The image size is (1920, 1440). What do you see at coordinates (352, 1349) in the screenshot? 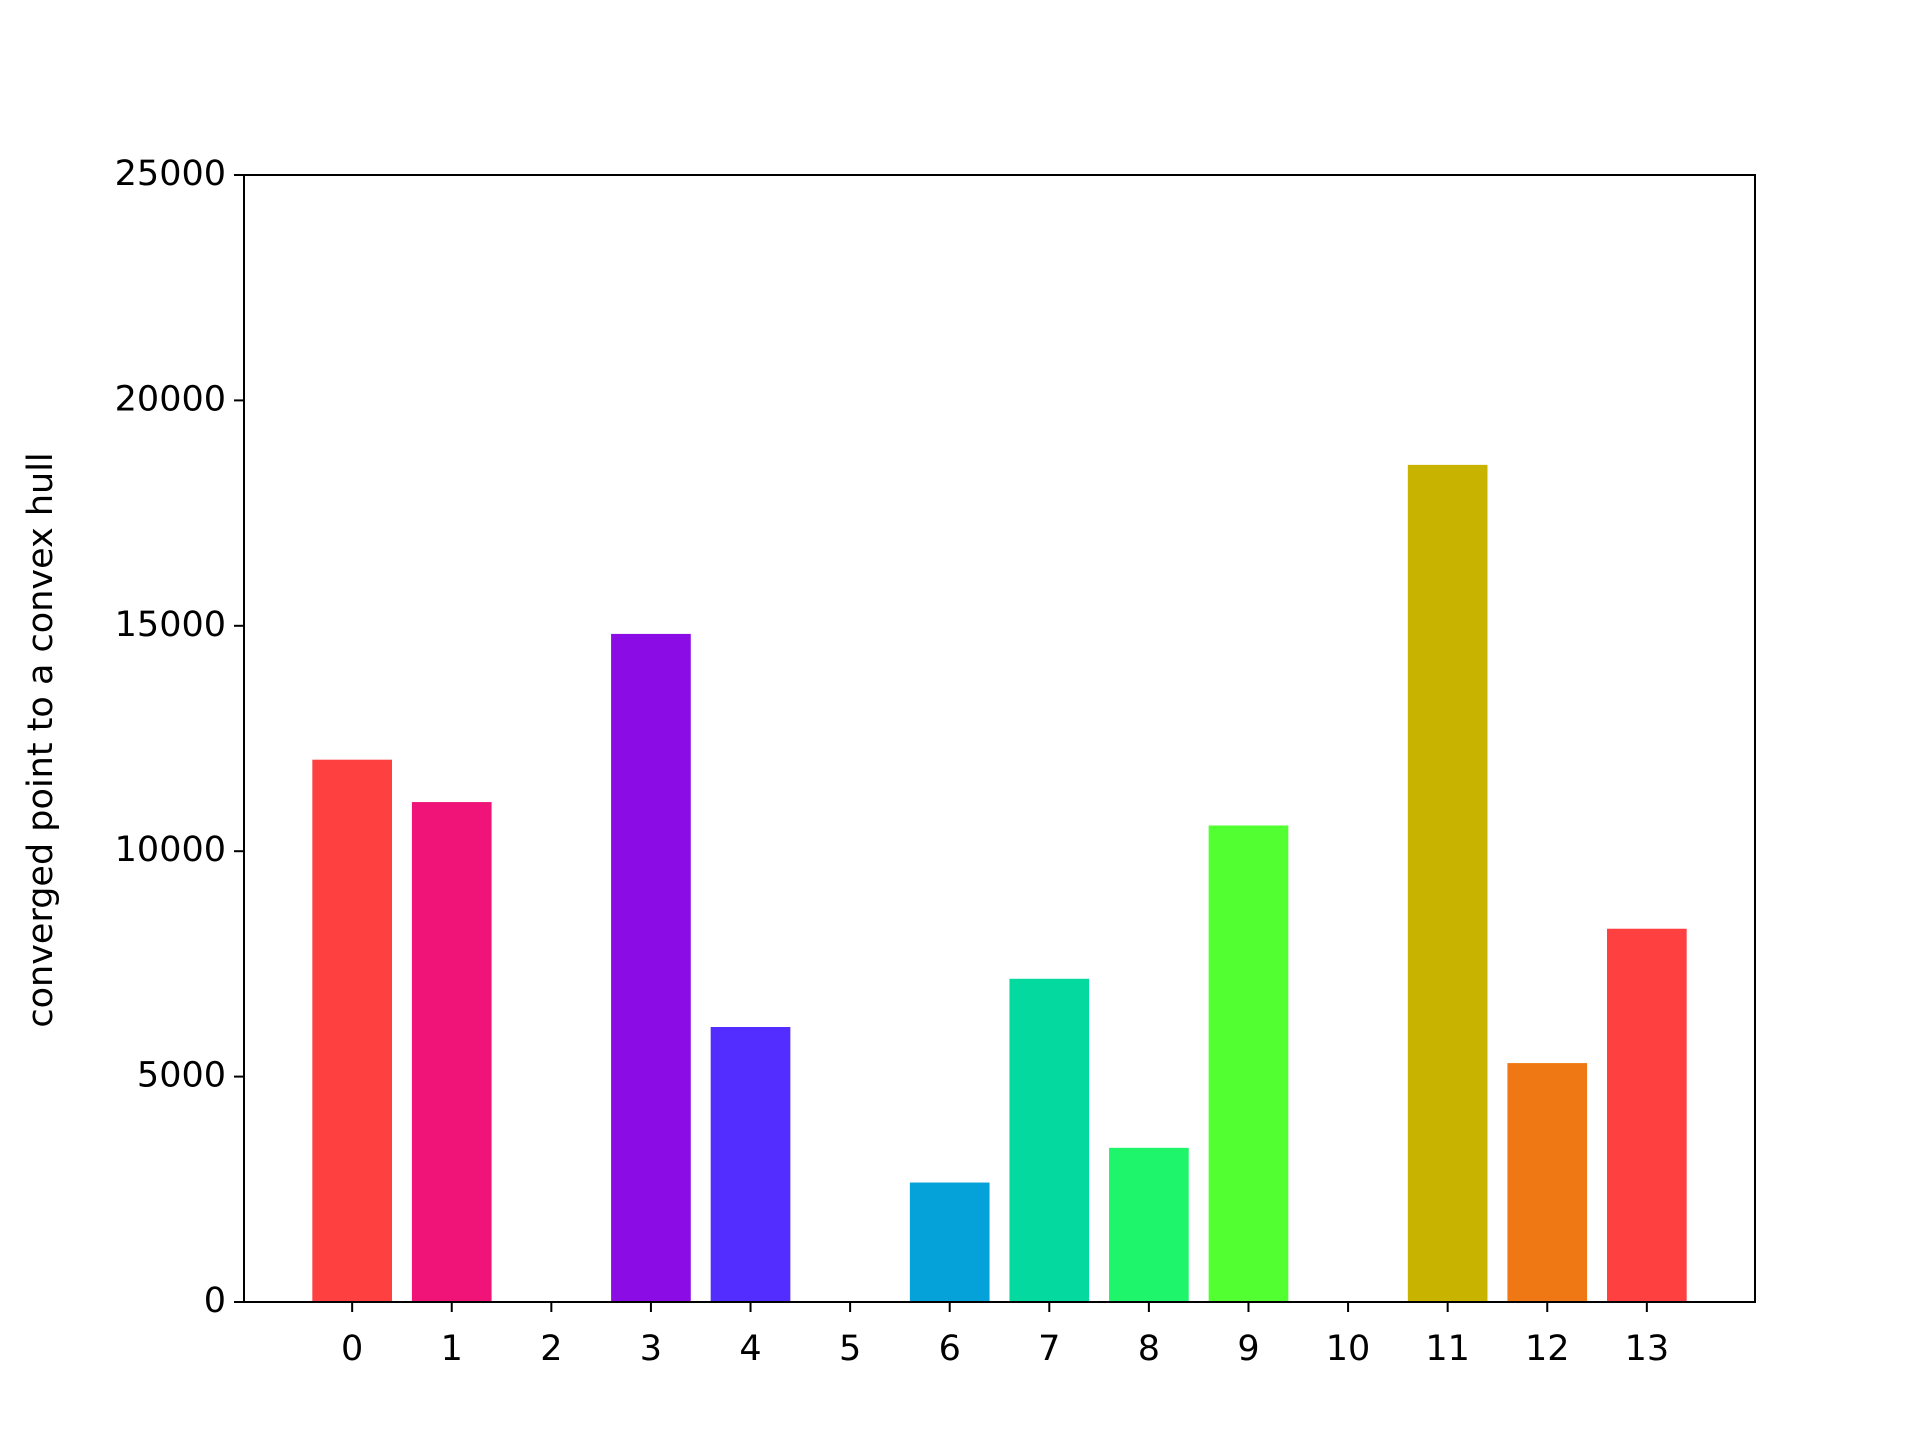
I see `x-tick-label: 0` at bounding box center [352, 1349].